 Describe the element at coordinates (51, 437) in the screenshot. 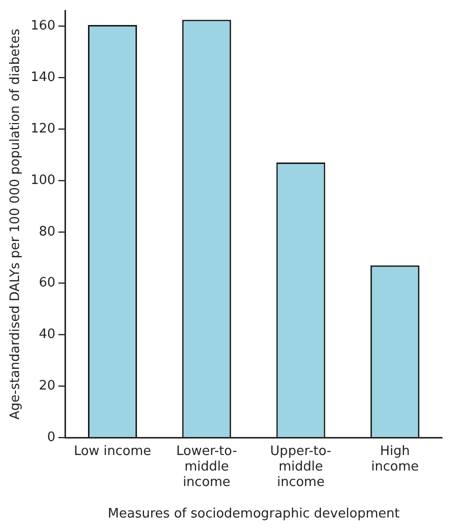

I see `y-tick-label: 0` at that location.